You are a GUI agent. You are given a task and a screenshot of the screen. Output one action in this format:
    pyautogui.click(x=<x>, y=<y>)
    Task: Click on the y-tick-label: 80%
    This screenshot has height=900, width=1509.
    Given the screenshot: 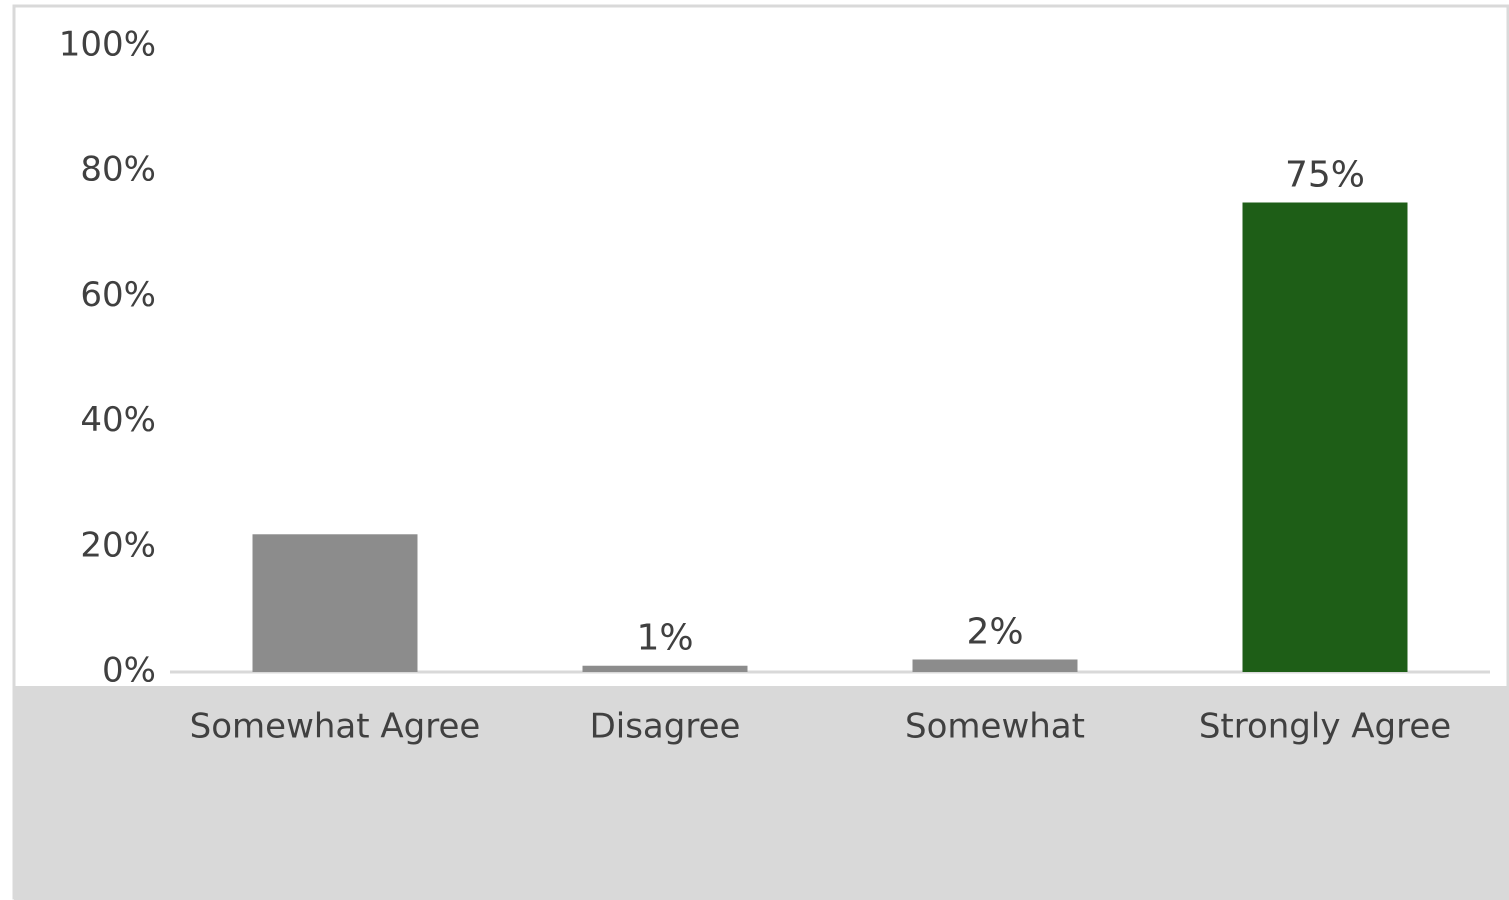 What is the action you would take?
    pyautogui.click(x=118, y=170)
    